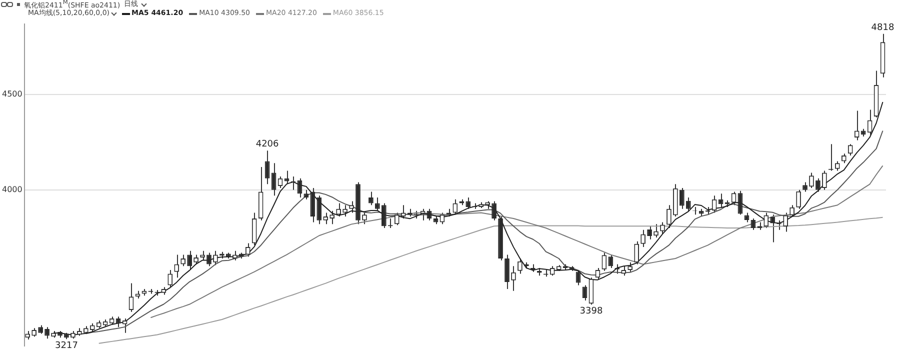 This screenshot has width=900, height=353. What do you see at coordinates (66, 345) in the screenshot?
I see `annotation: 3217` at bounding box center [66, 345].